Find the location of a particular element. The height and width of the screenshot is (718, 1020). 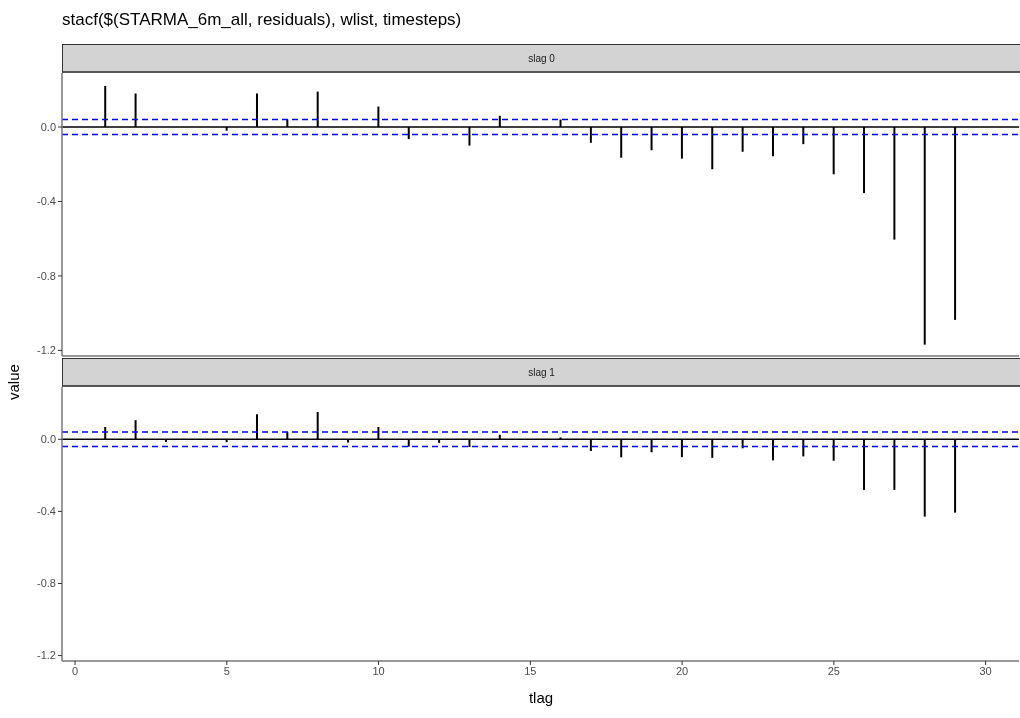

x-tick-label: 20 is located at coordinates (682, 670).